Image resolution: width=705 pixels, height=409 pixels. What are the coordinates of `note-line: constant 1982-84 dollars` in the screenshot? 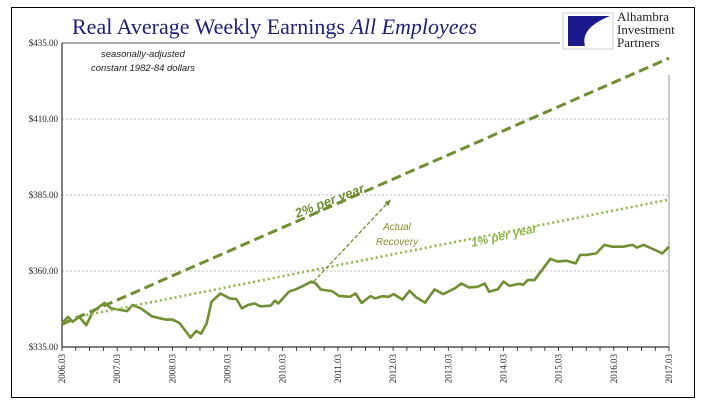 It's located at (143, 68).